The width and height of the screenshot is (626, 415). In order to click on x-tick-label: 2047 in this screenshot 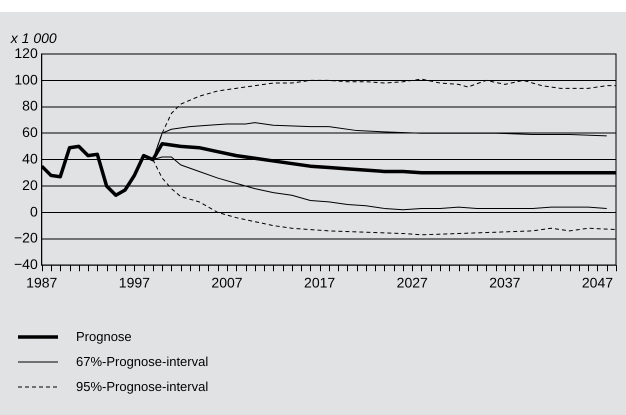, I will do `click(598, 282)`.